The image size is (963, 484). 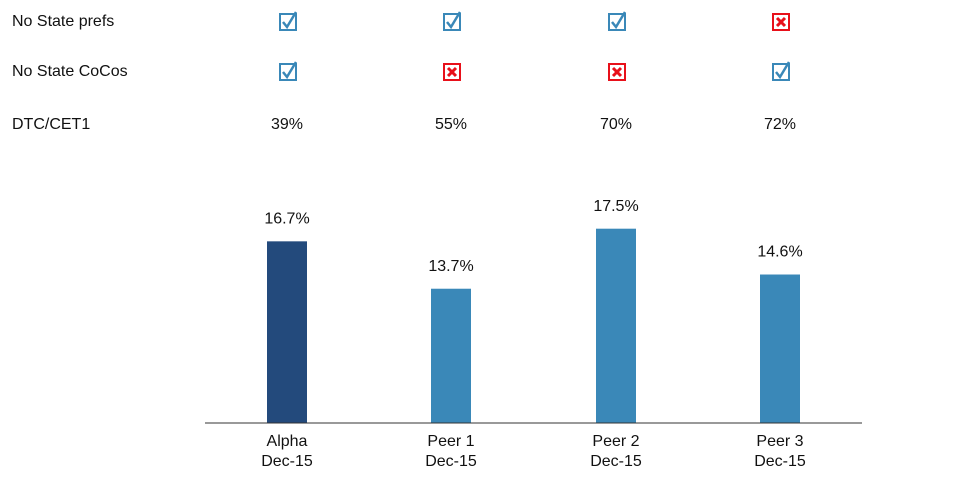 I want to click on value-label: 14.6%, so click(x=779, y=252).